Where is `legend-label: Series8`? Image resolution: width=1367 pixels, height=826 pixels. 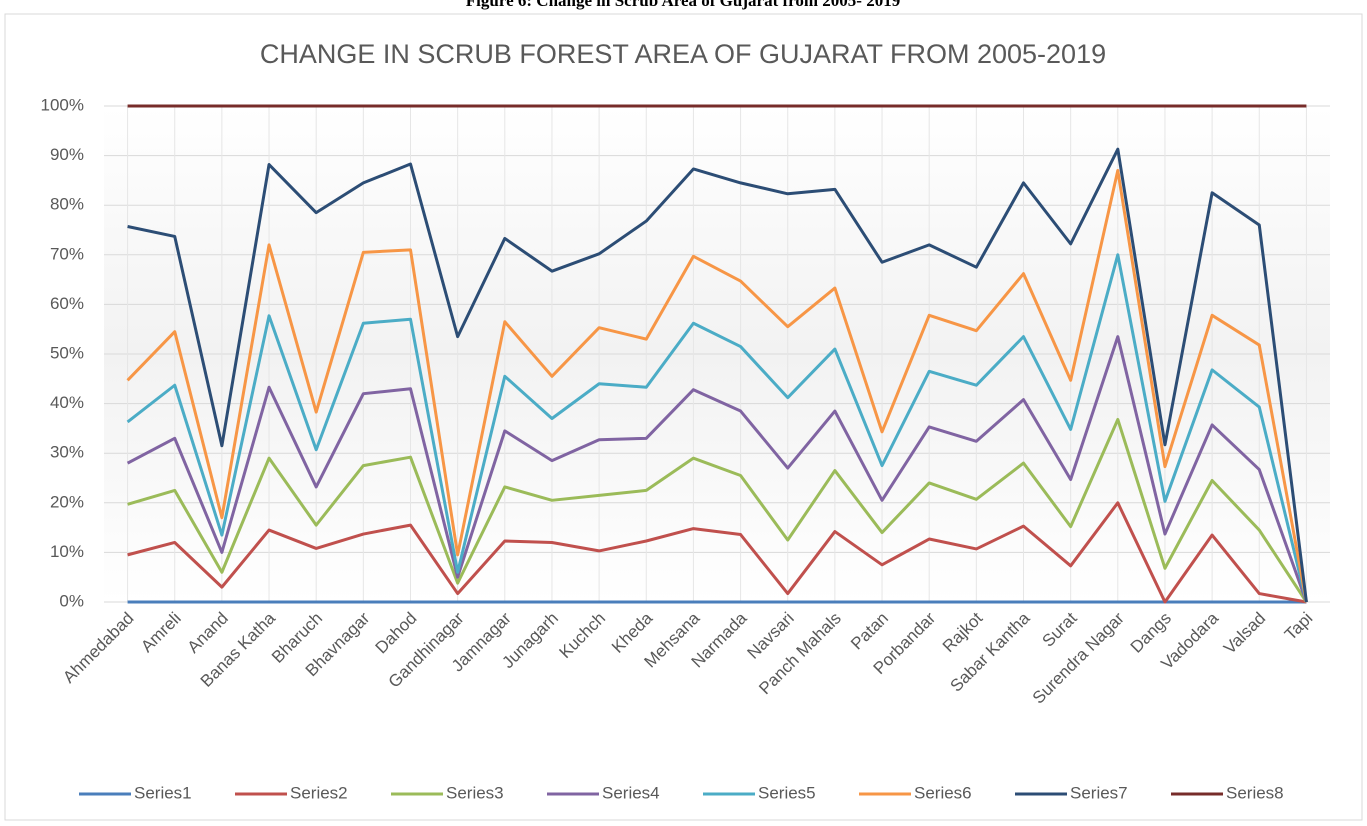 legend-label: Series8 is located at coordinates (1255, 792).